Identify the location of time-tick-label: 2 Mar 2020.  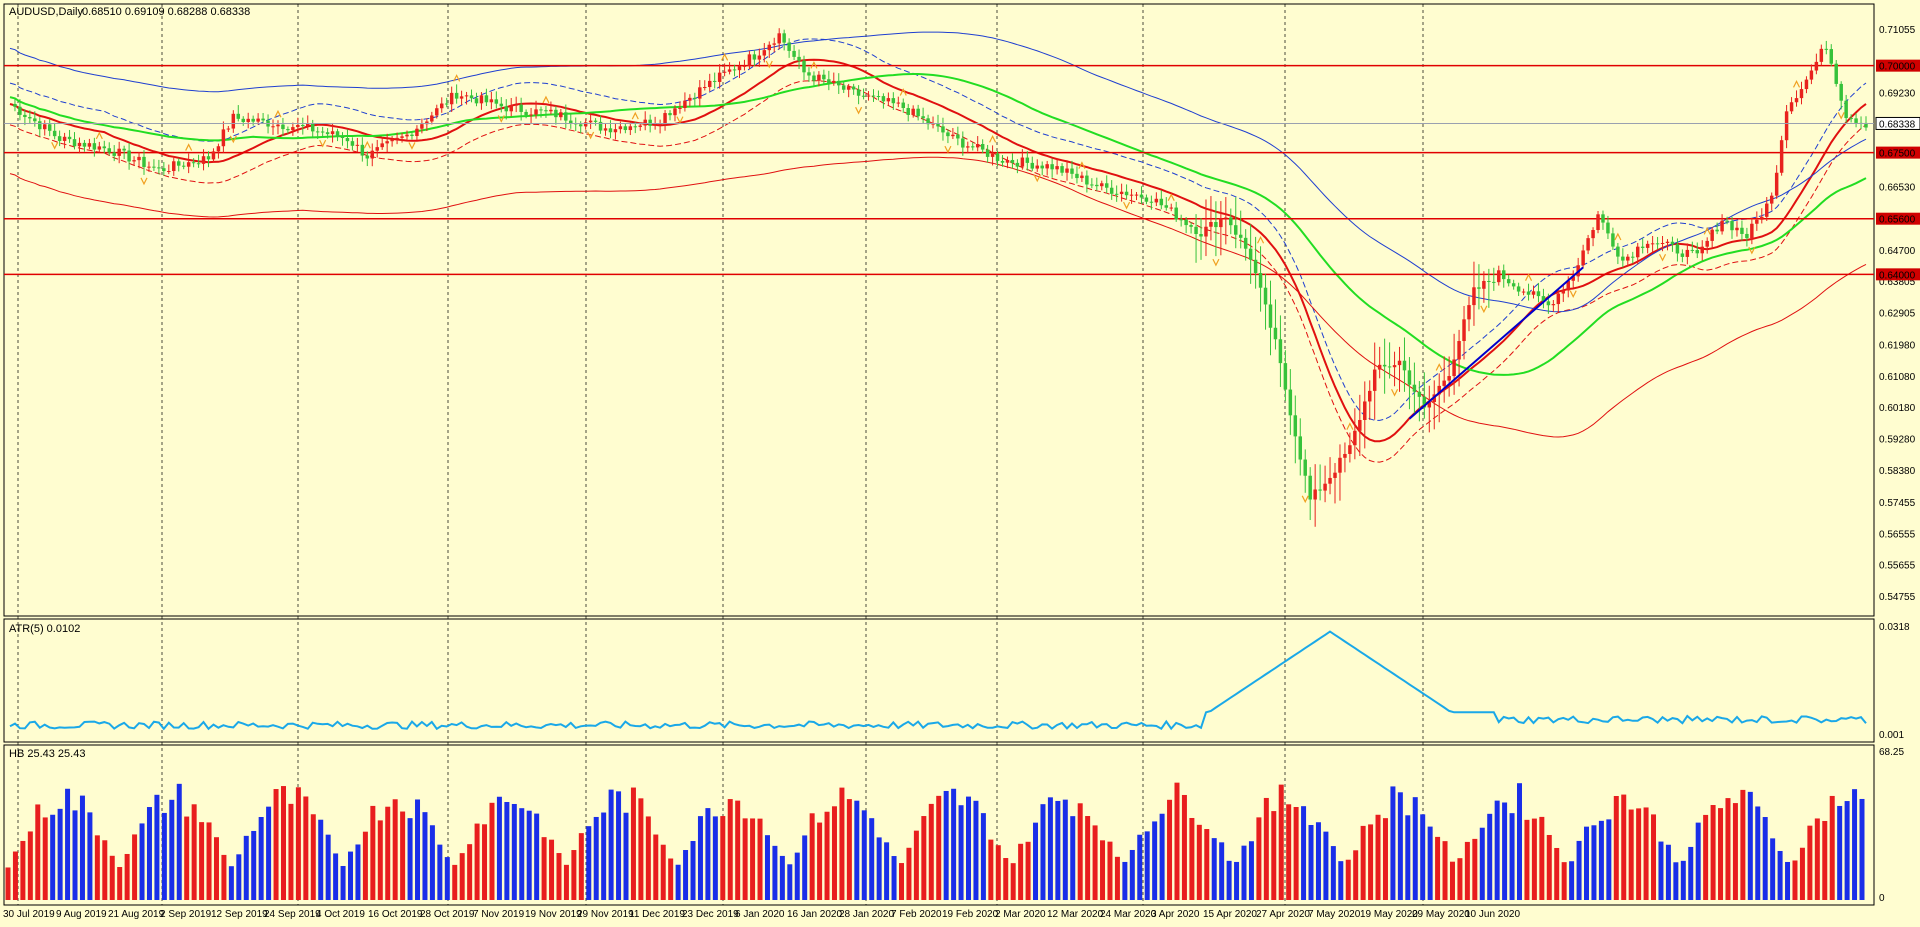
(1020, 914).